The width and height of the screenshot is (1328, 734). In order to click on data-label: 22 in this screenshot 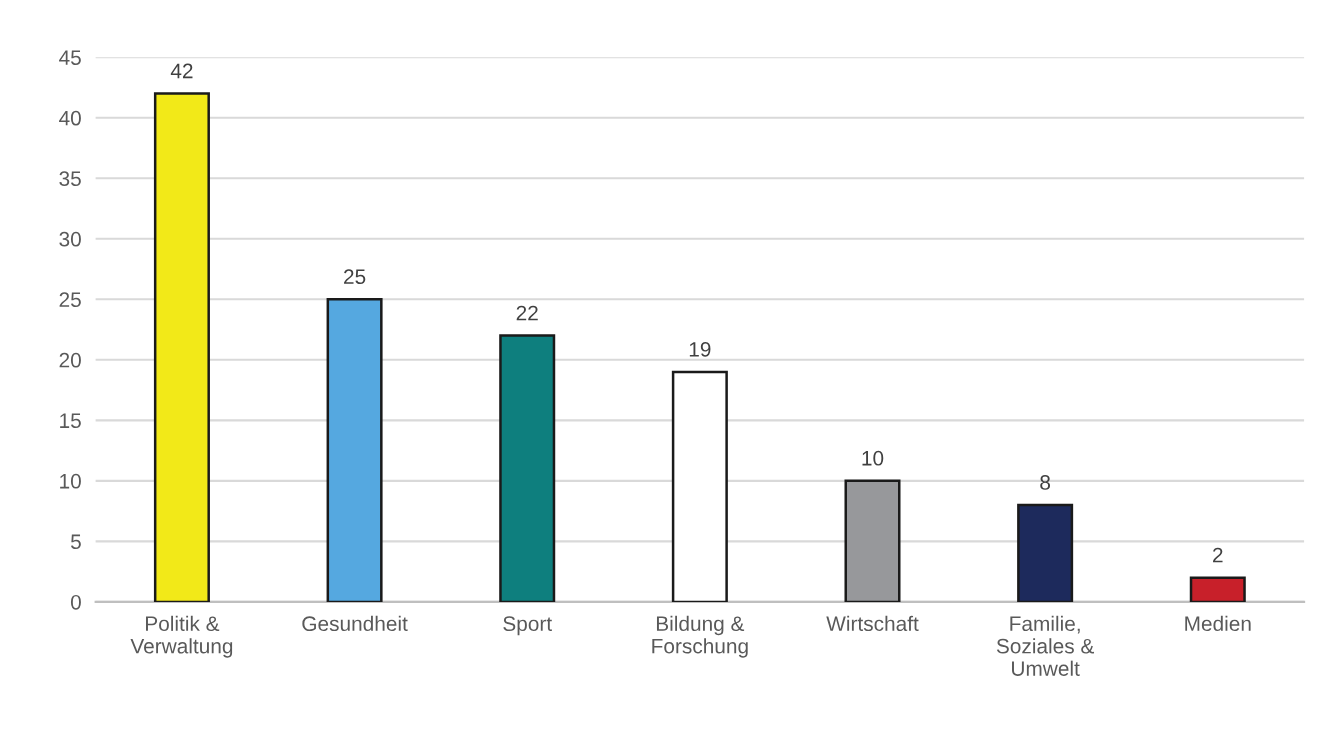, I will do `click(527, 313)`.